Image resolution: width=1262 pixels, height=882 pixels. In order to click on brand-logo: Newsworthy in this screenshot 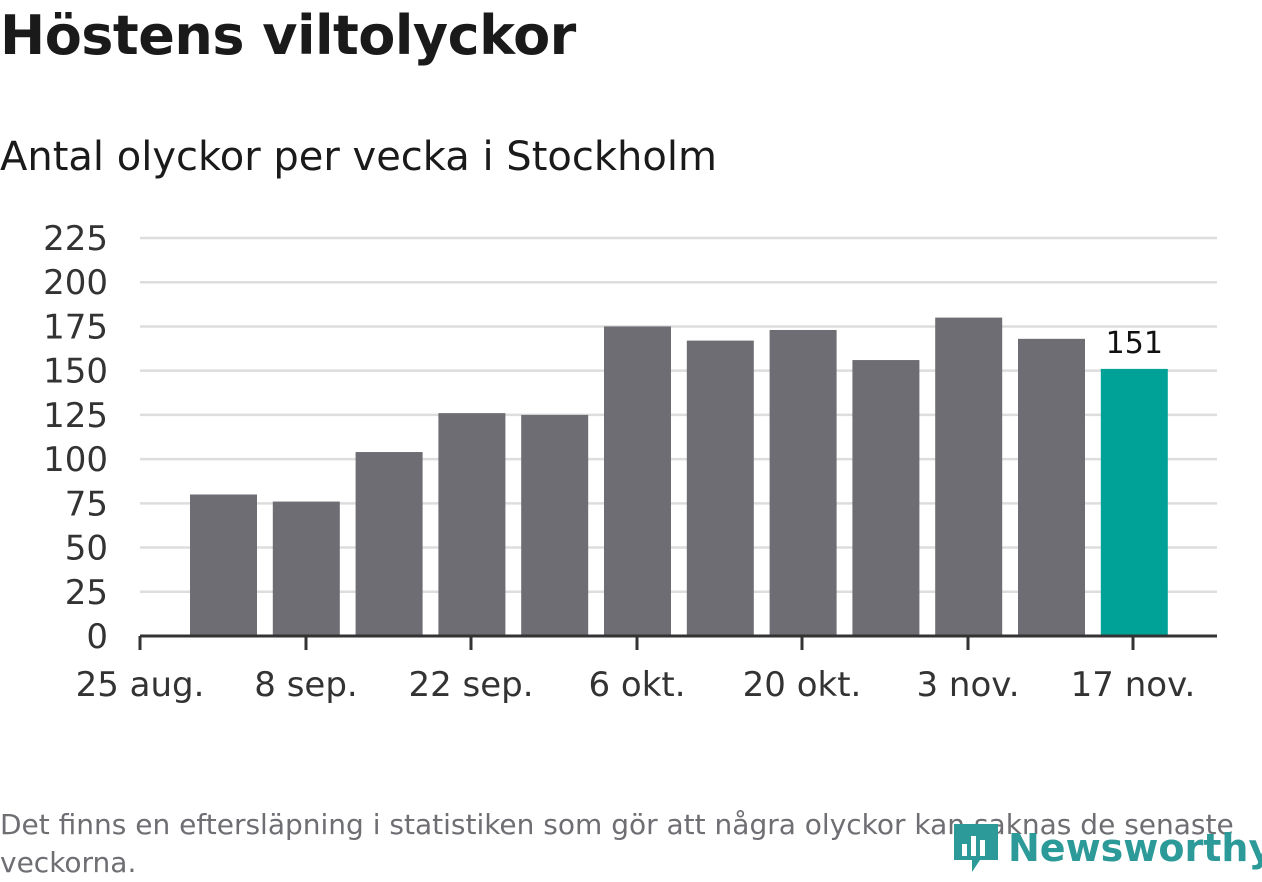, I will do `click(1106, 848)`.